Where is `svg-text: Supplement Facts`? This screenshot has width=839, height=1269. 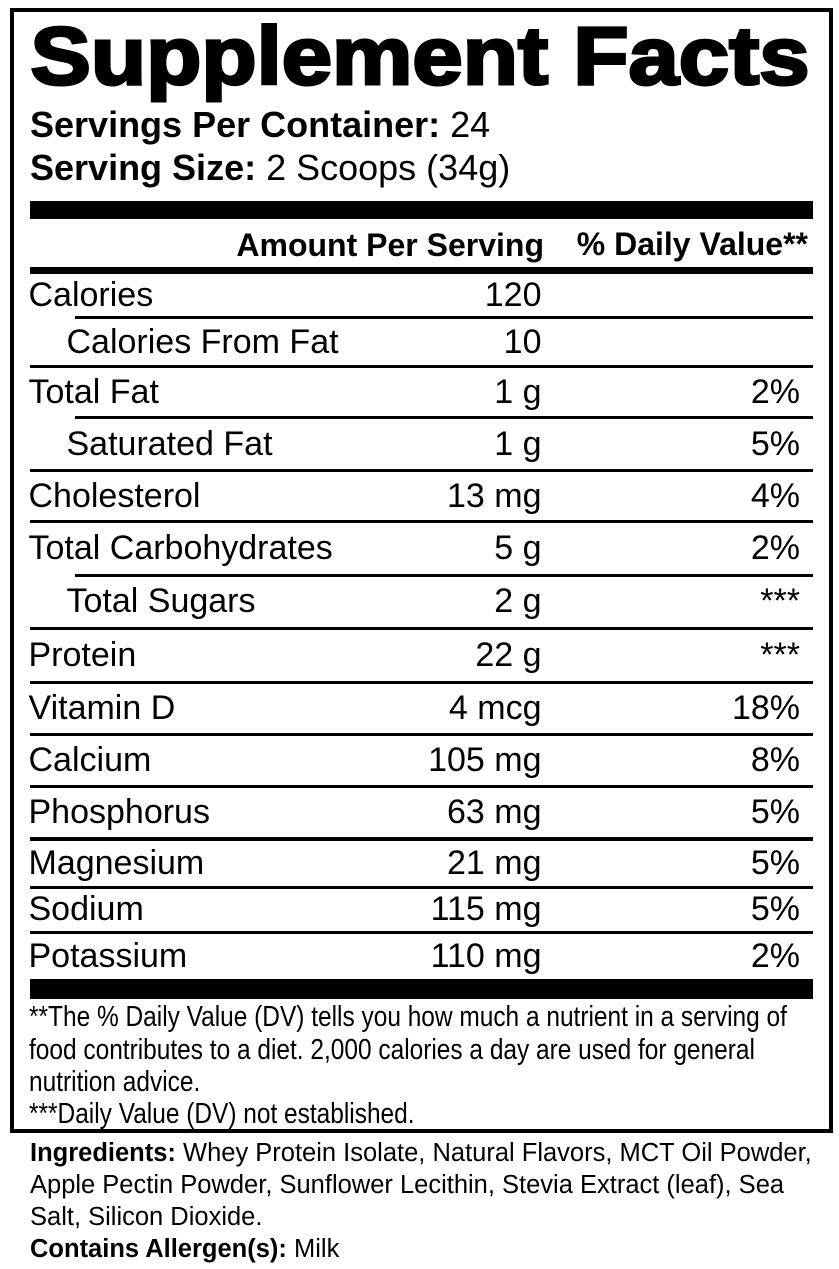
svg-text: Supplement Facts is located at coordinates (420, 56).